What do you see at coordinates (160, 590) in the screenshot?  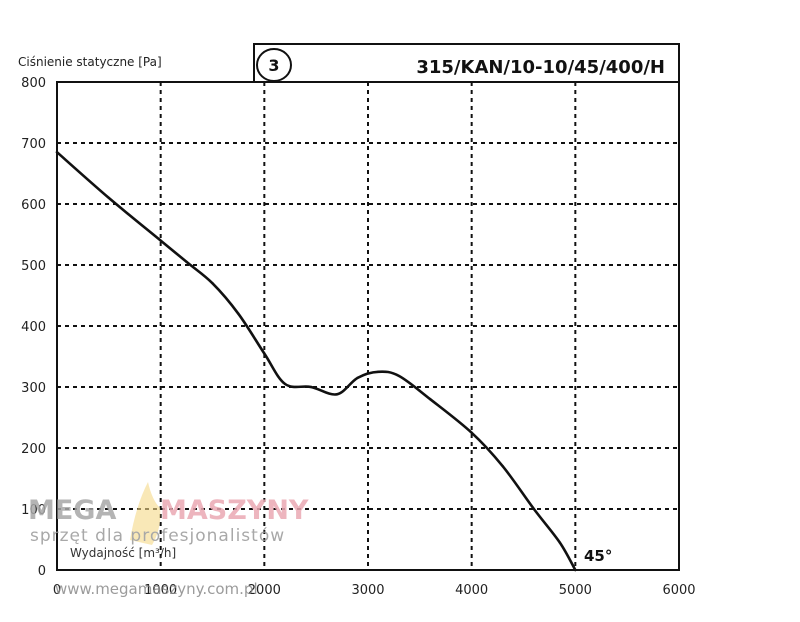 I see `x-tick-label-1000: 1000` at bounding box center [160, 590].